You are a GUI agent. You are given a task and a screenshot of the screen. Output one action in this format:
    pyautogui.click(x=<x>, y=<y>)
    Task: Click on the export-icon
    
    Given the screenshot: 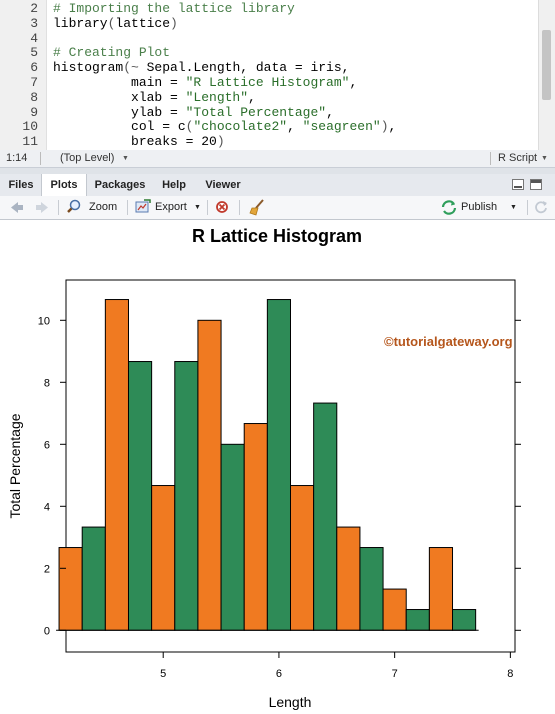 What is the action you would take?
    pyautogui.click(x=143, y=206)
    